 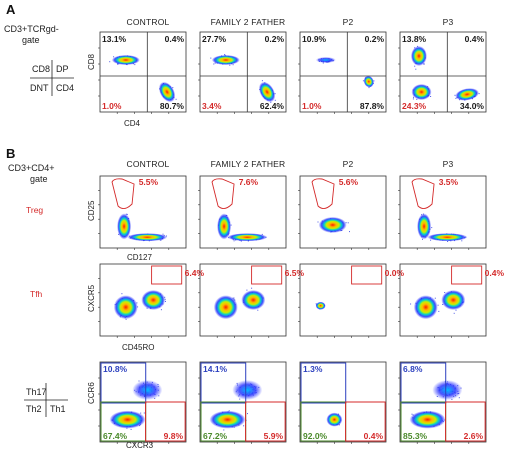 I want to click on legend-th2: Th2, so click(x=34, y=409).